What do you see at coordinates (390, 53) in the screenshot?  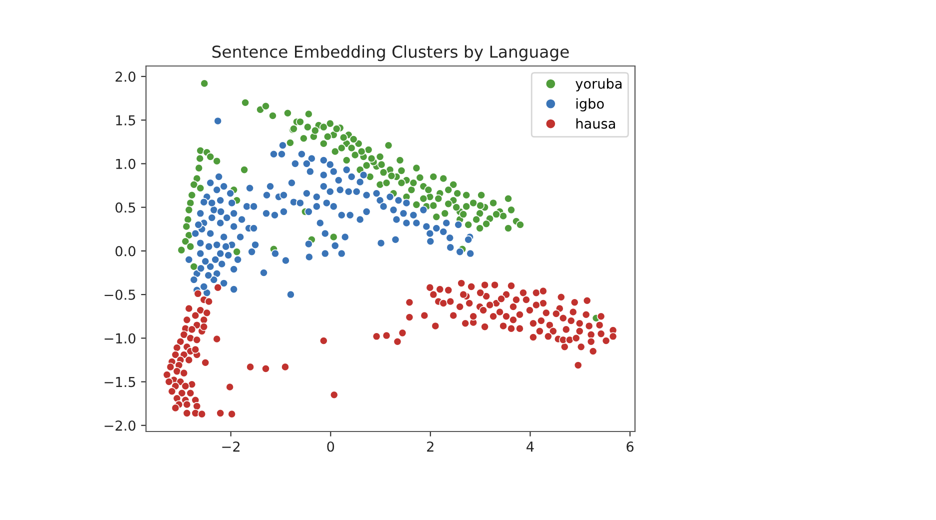 I see `chart-title: Sentence Embedding Clusters by Language` at bounding box center [390, 53].